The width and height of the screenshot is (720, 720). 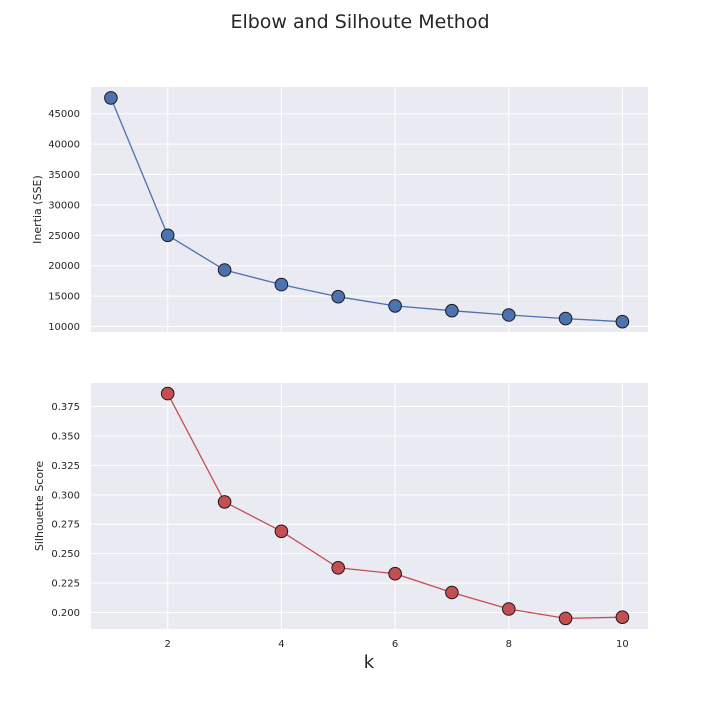 I want to click on inertia-y-tick-label: 35000, so click(x=64, y=175).